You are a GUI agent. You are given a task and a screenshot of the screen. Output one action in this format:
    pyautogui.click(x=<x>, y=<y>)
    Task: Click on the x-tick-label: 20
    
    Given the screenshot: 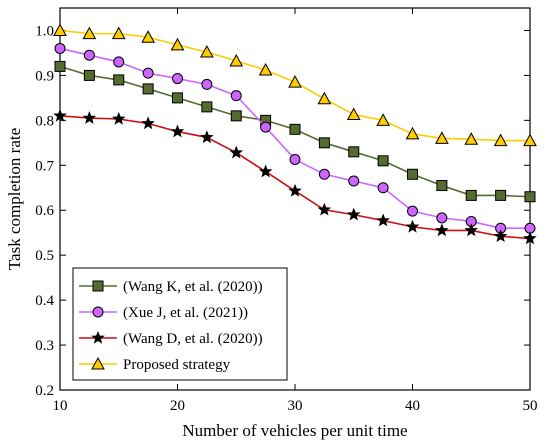 What is the action you would take?
    pyautogui.click(x=177, y=406)
    